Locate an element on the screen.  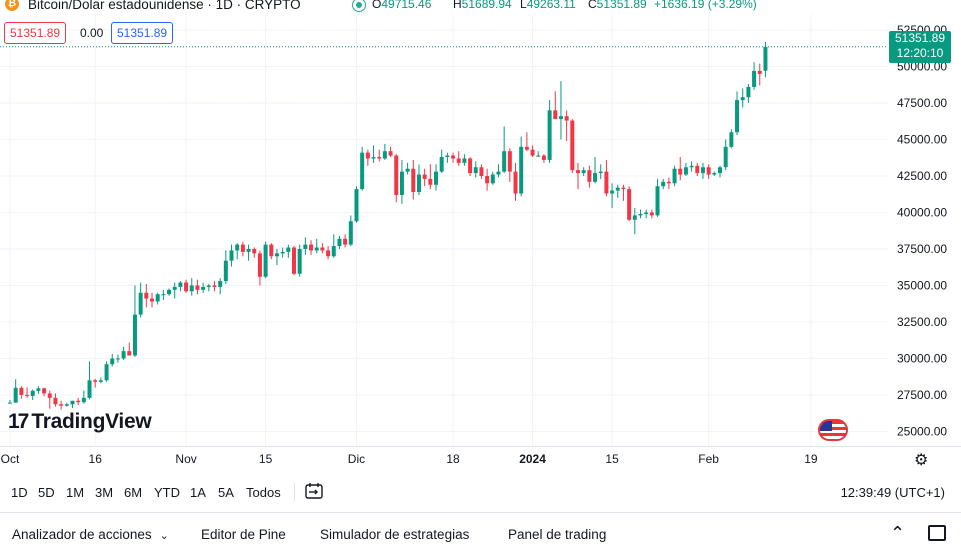
x-tick-label: Nov is located at coordinates (185, 459).